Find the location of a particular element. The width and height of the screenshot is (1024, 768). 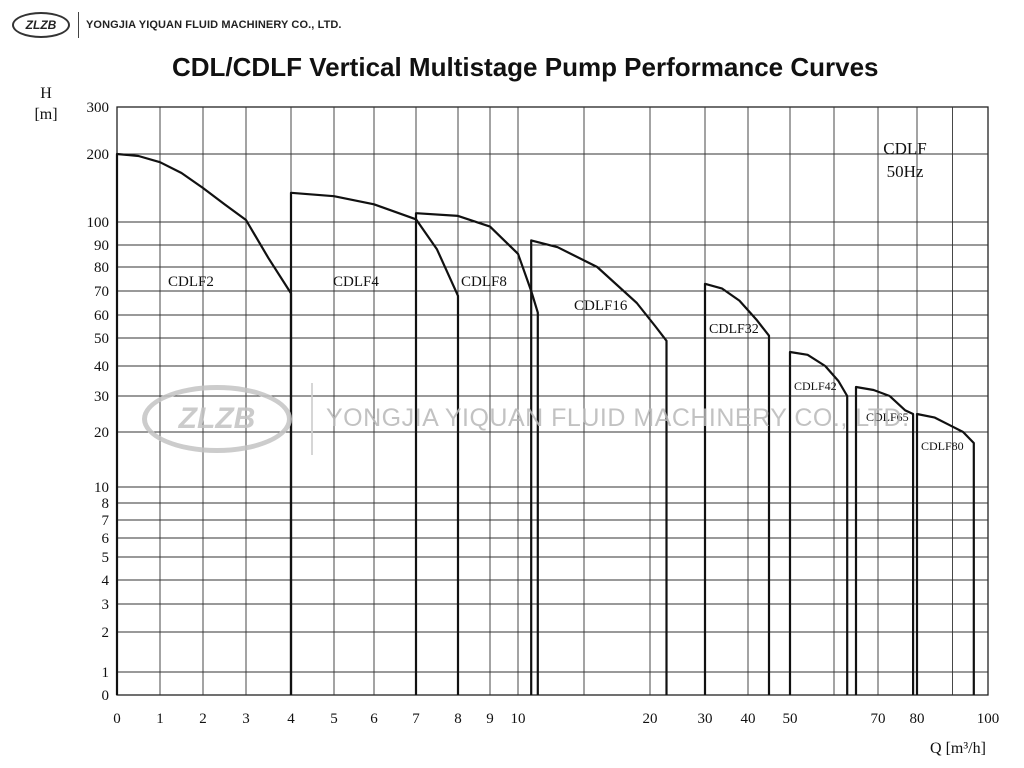

annotation-series: CDLF is located at coordinates (904, 148).